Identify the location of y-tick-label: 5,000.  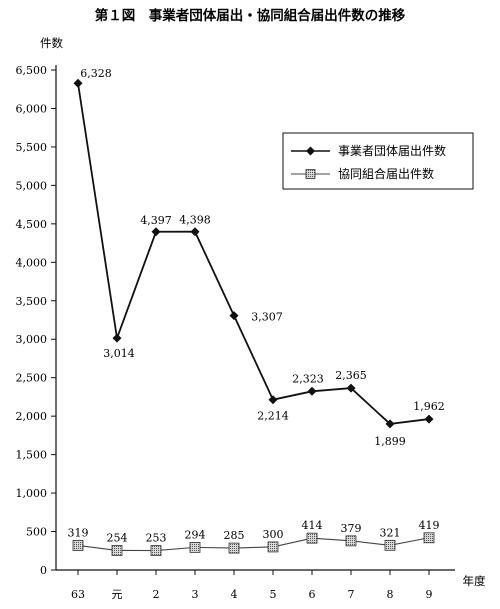
(32, 185).